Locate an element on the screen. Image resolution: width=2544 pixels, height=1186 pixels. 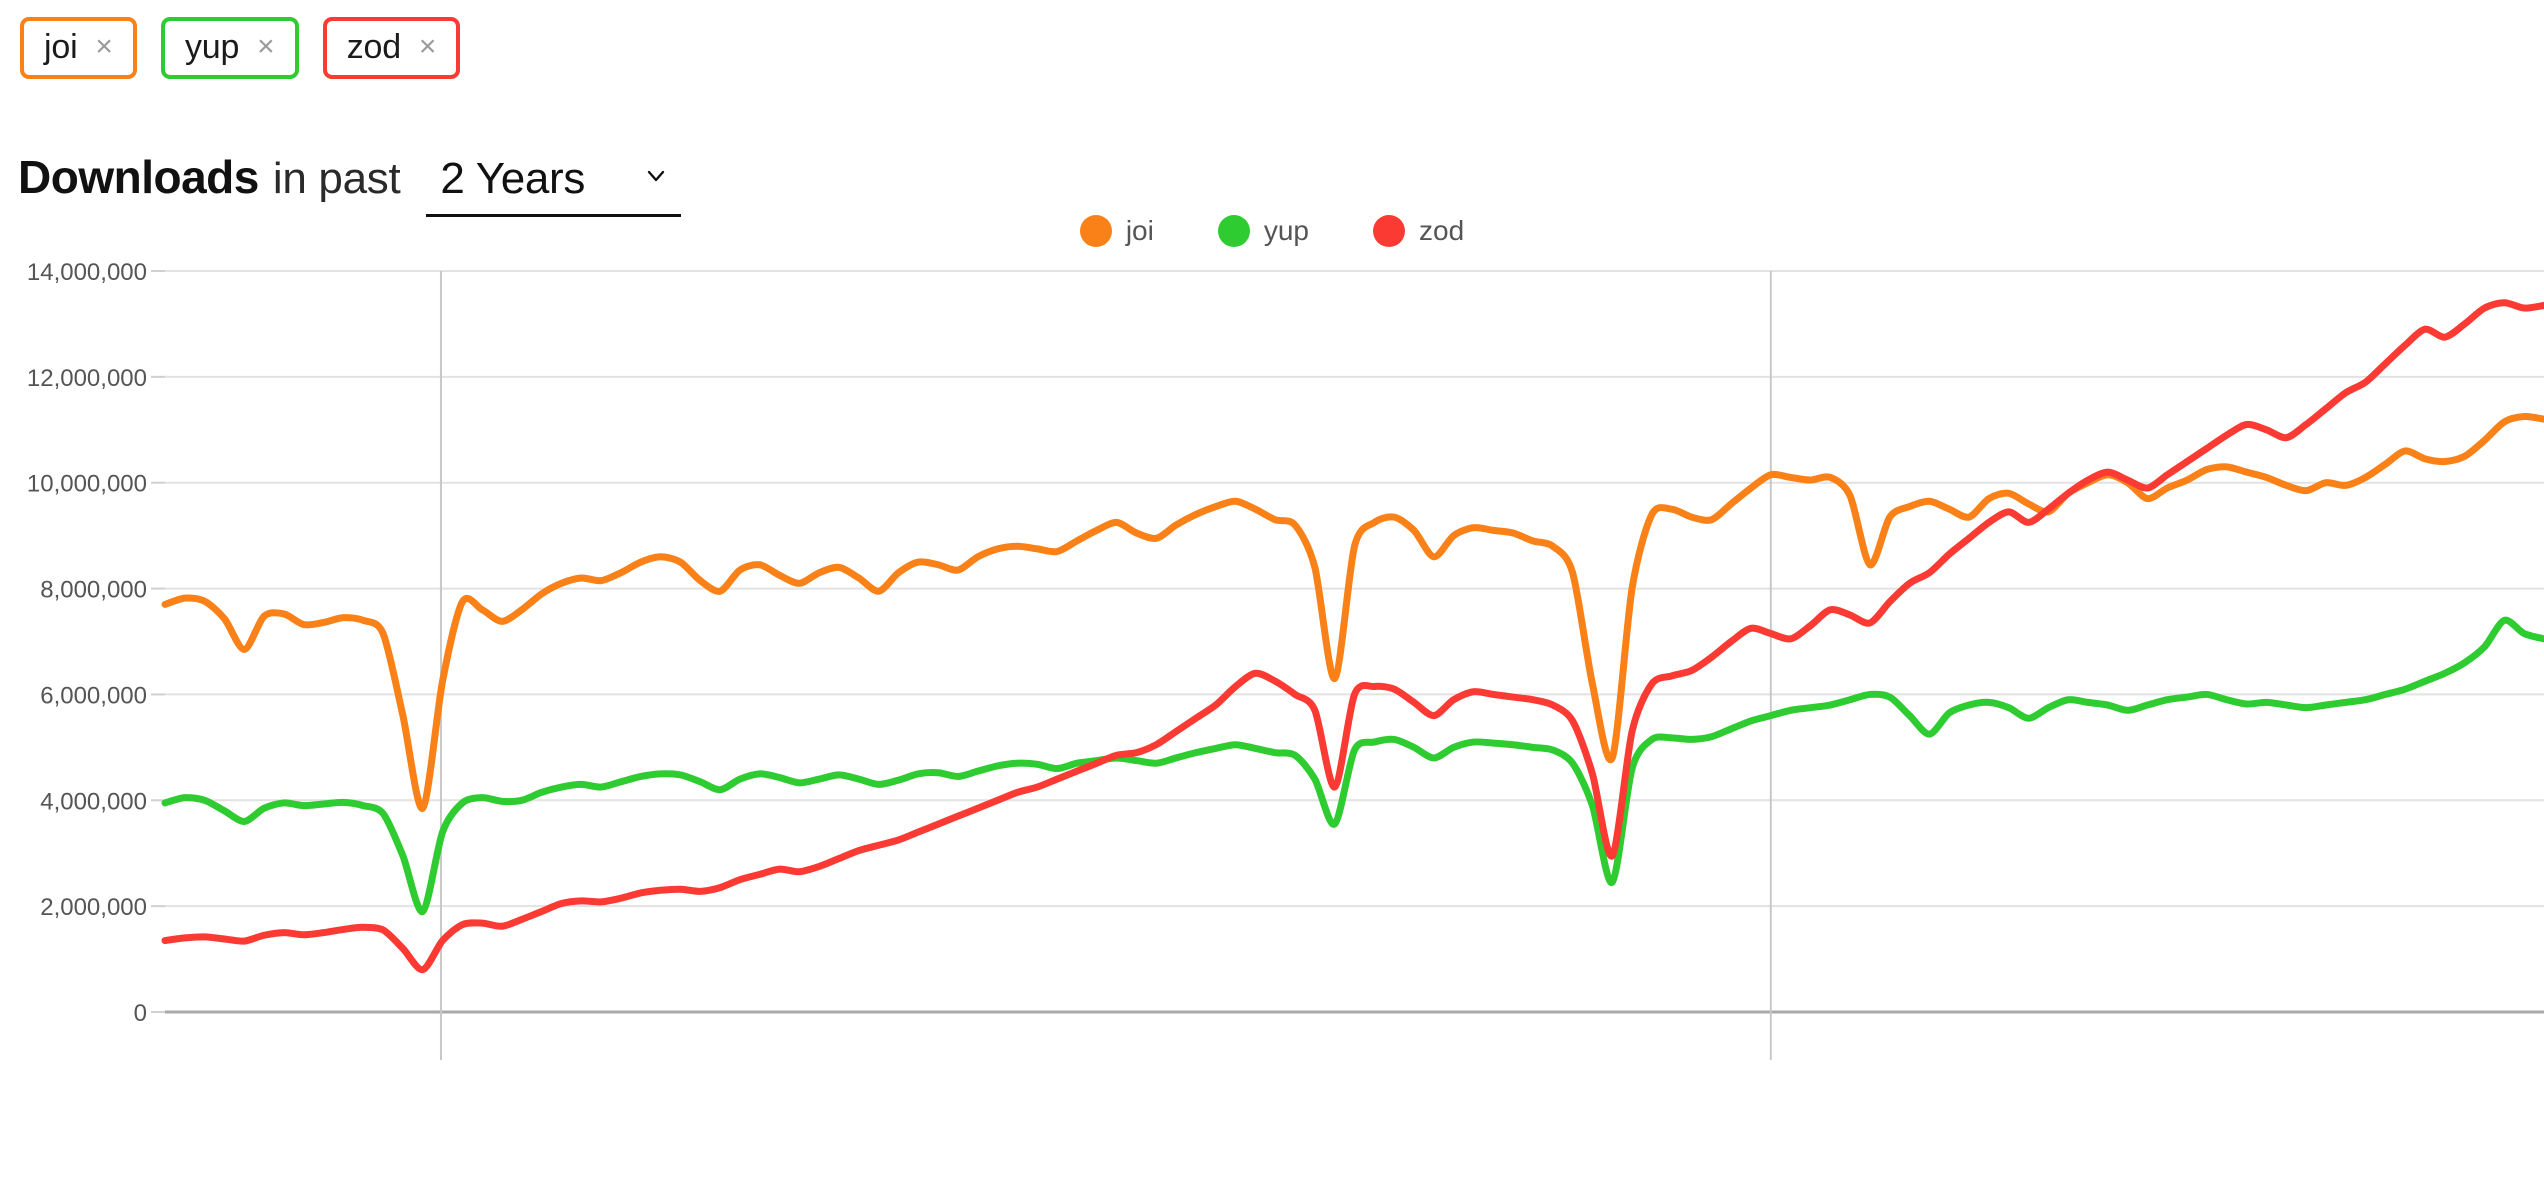
legend-label: zod is located at coordinates (1442, 230).